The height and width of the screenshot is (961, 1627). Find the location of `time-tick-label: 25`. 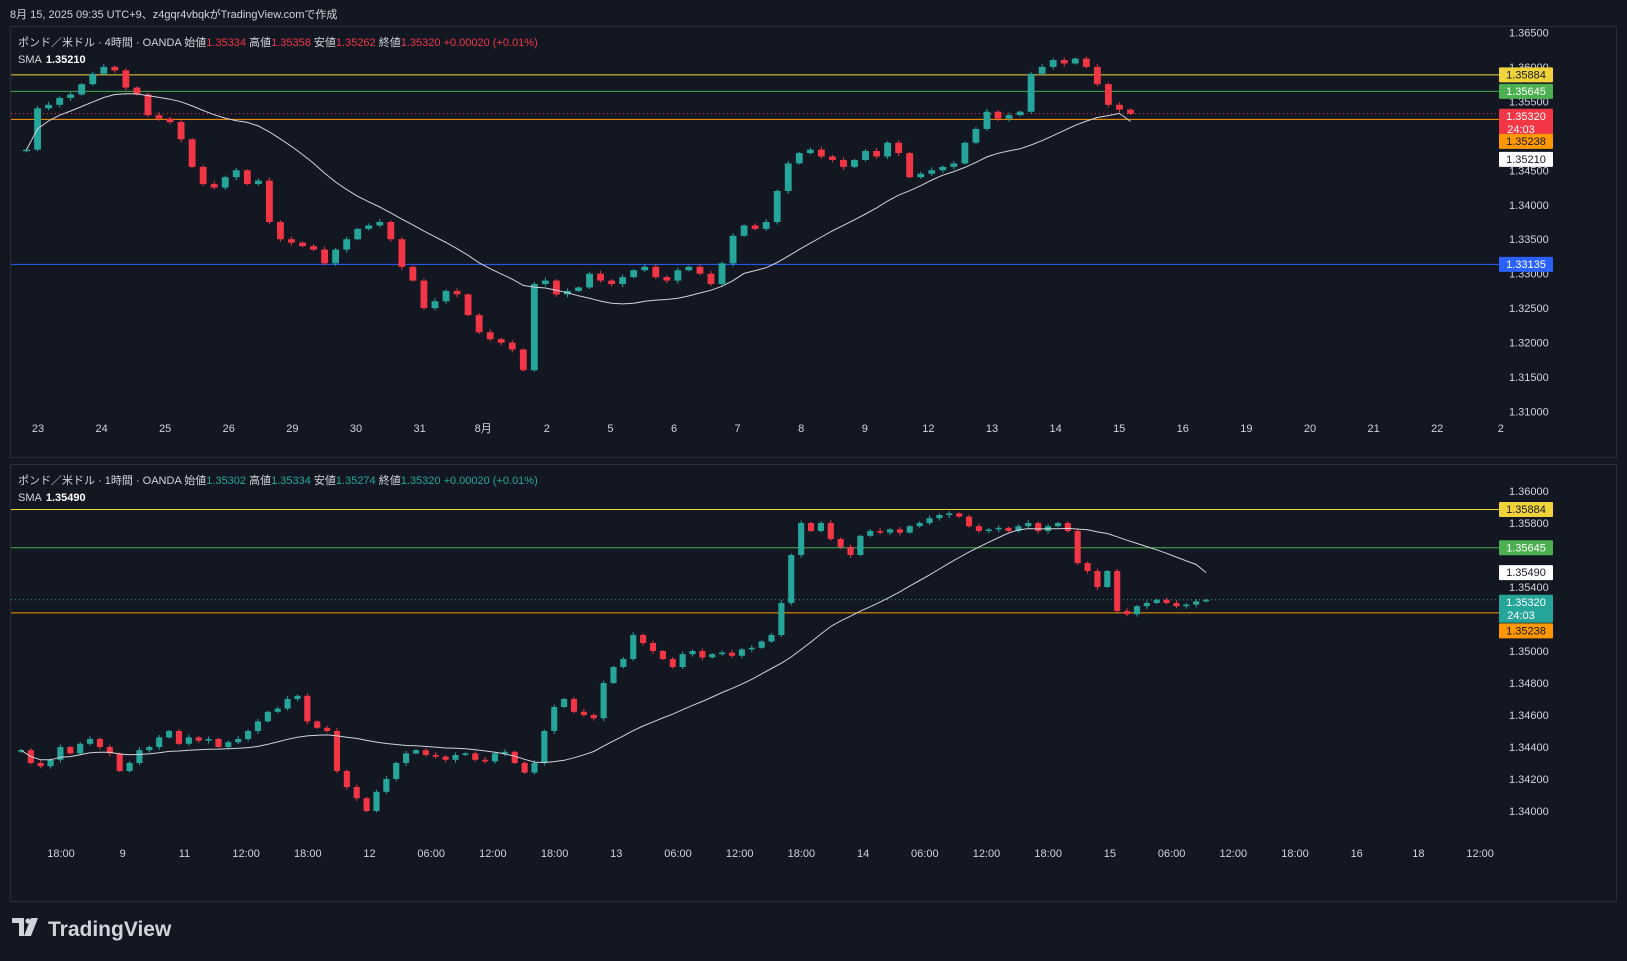

time-tick-label: 25 is located at coordinates (165, 429).